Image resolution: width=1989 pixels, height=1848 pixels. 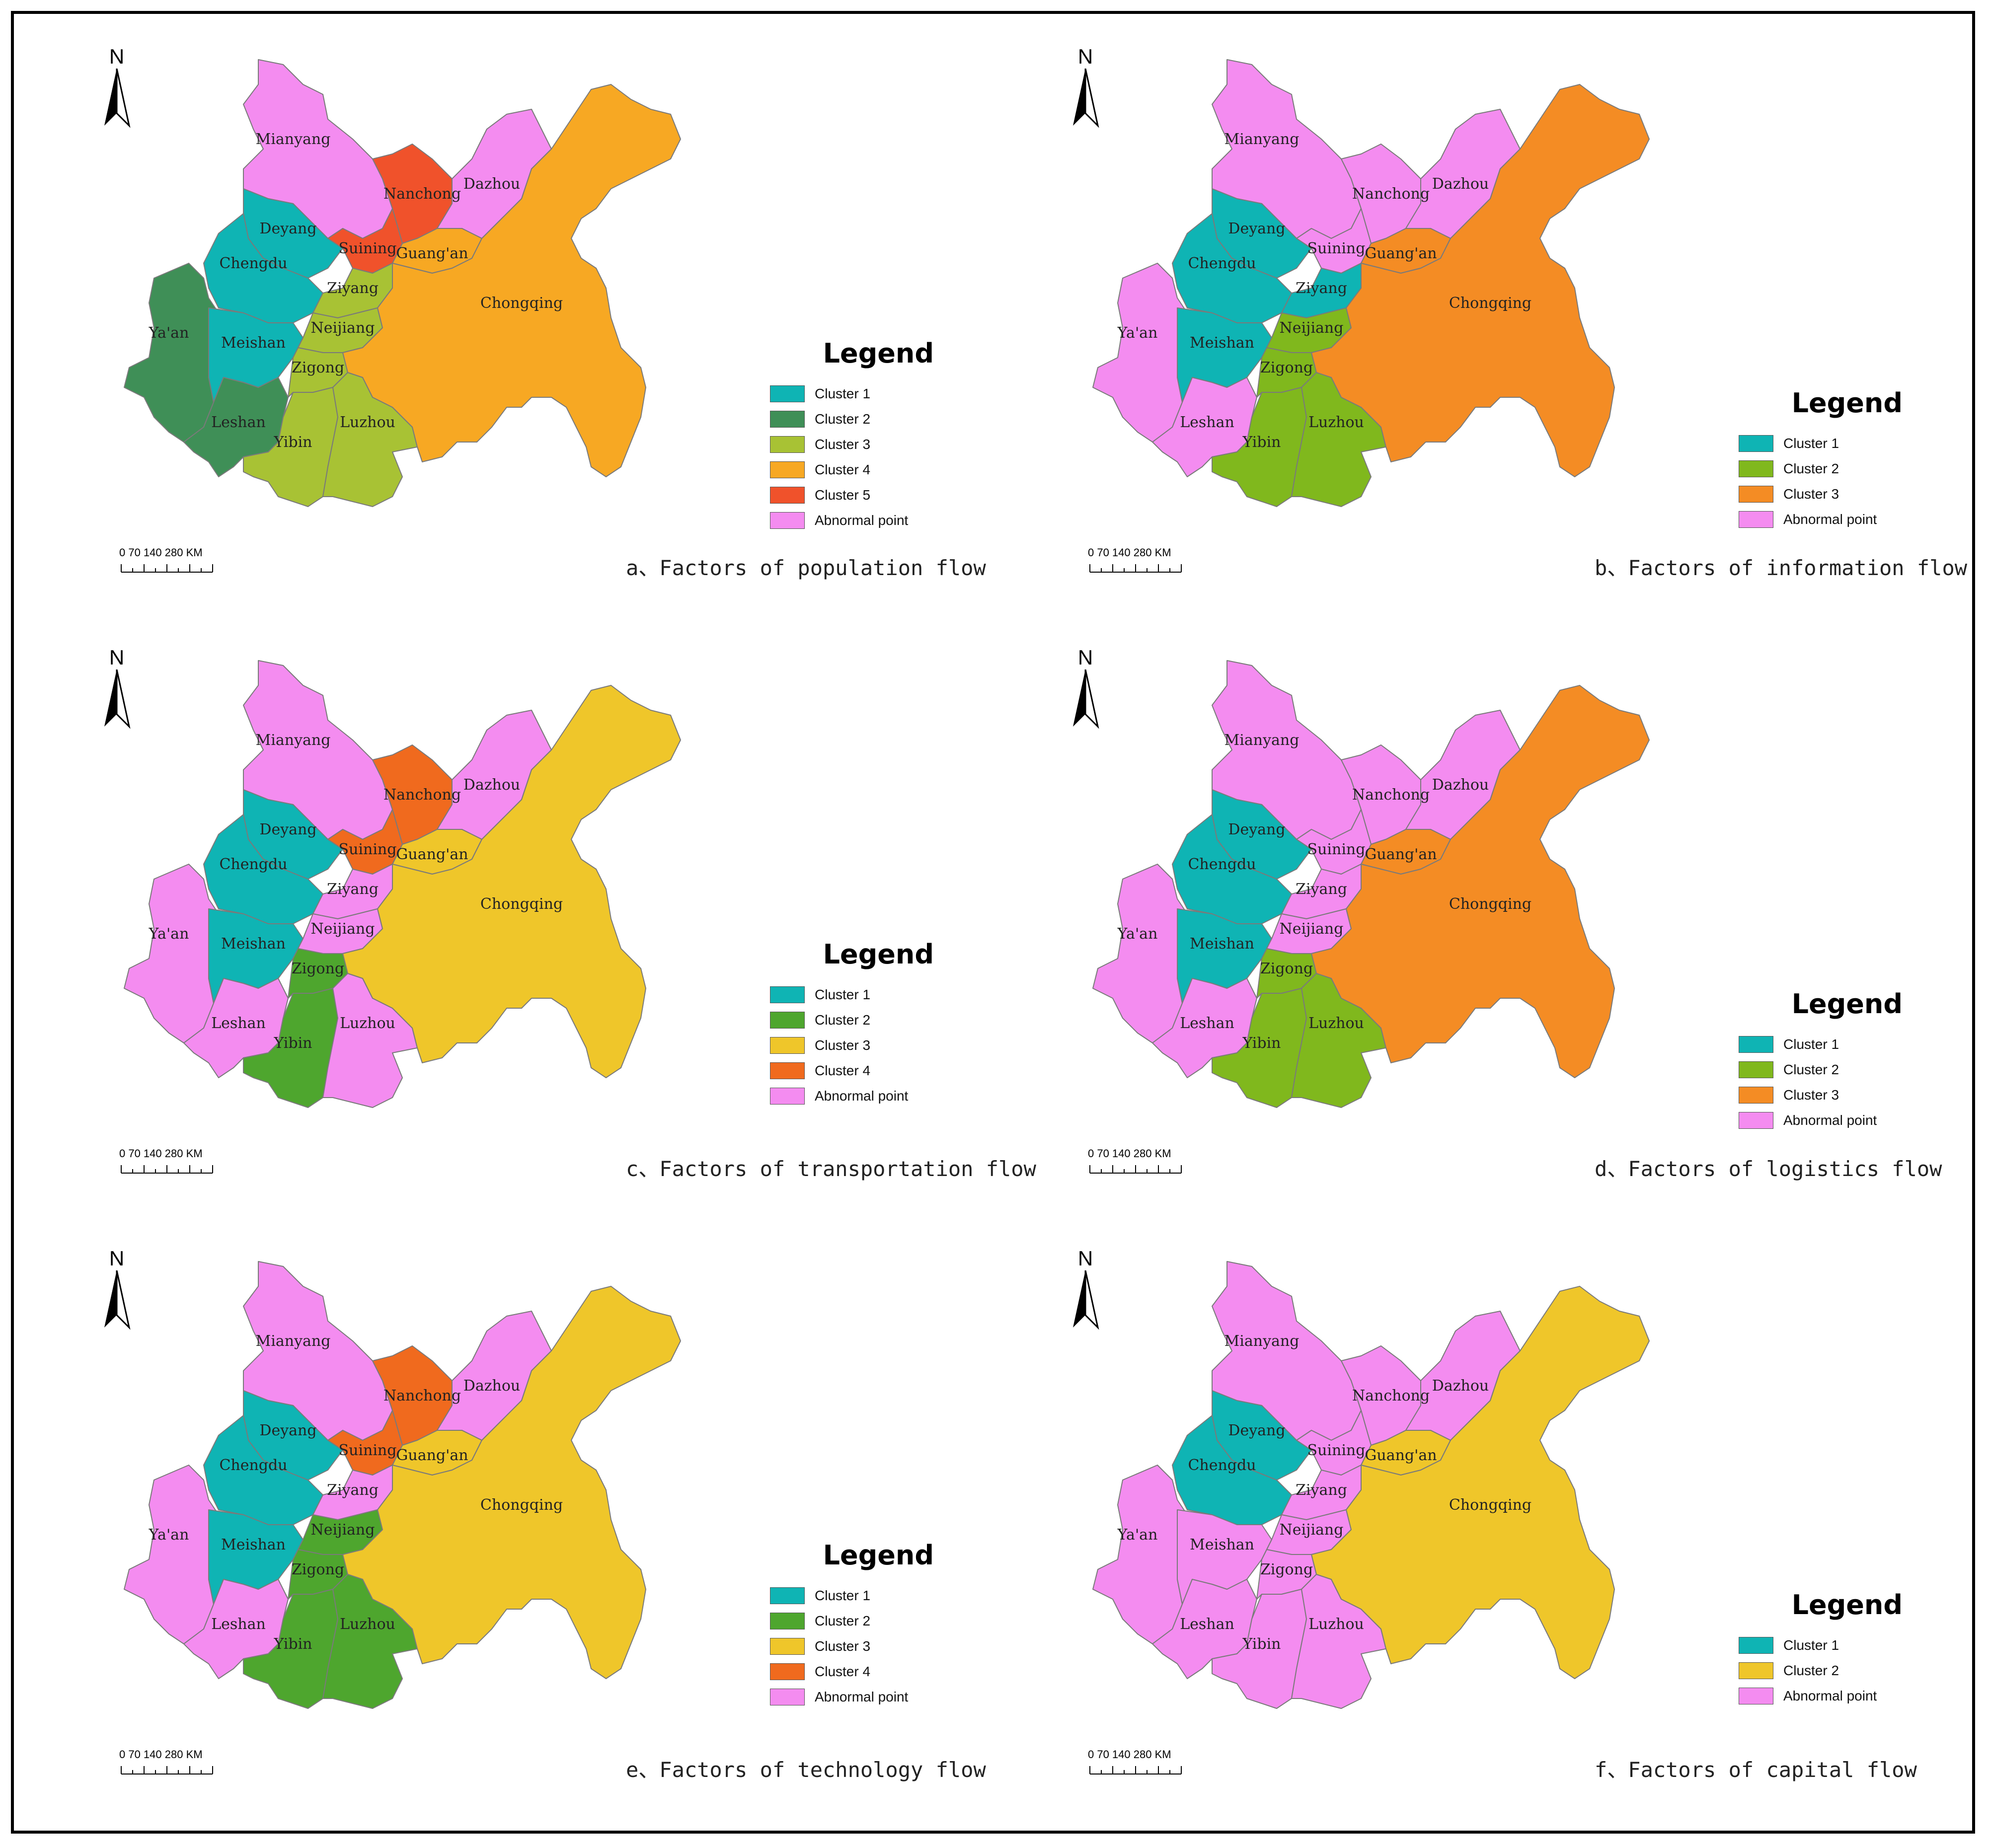 What do you see at coordinates (1821, 1649) in the screenshot?
I see `legend: Legend Cluster 1 Cluster 2 Abnormal point` at bounding box center [1821, 1649].